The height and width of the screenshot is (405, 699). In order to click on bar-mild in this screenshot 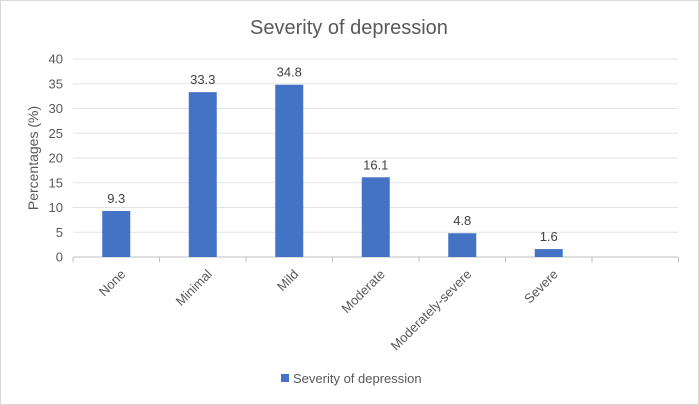, I will do `click(289, 171)`.